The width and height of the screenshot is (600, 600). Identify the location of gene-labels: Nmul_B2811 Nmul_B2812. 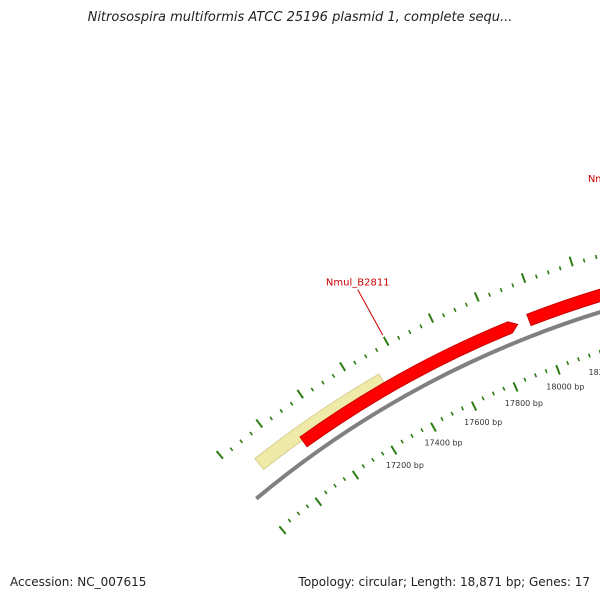
(463, 255).